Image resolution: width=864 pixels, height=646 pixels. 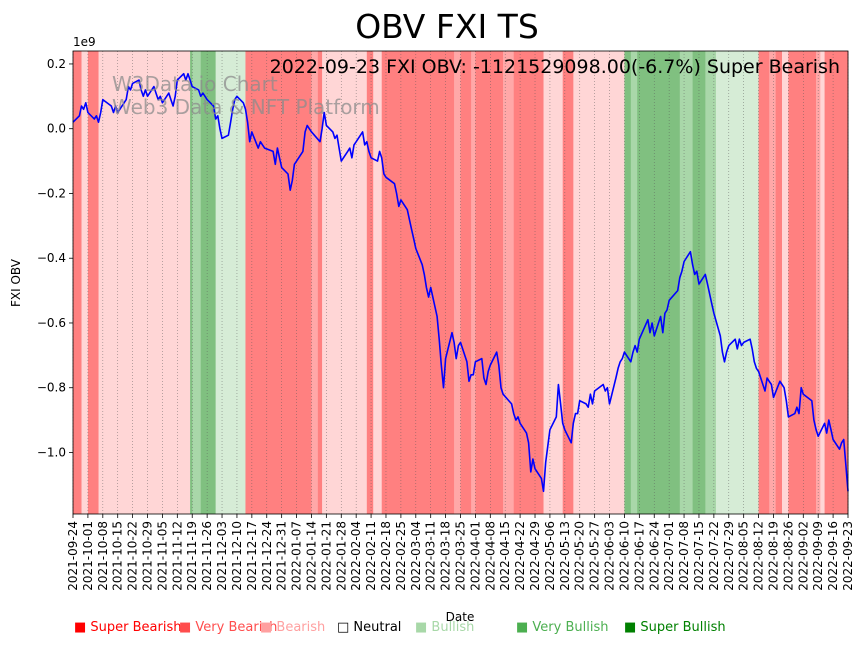 I want to click on x-tick-label: 2021-11-19, so click(x=192, y=556).